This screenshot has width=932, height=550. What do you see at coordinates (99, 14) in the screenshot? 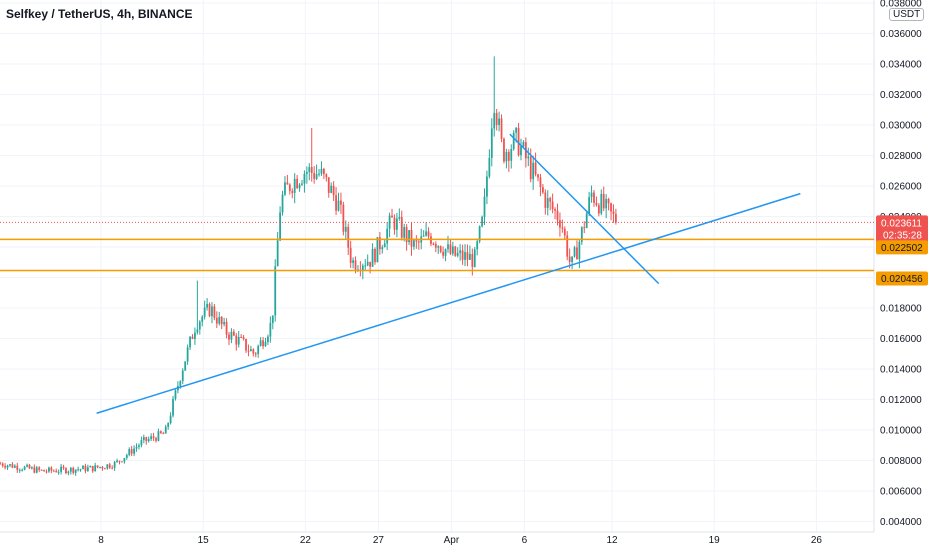
I see `symbol-title: Selfkey / TetherUS, 4h, BINANCE` at bounding box center [99, 14].